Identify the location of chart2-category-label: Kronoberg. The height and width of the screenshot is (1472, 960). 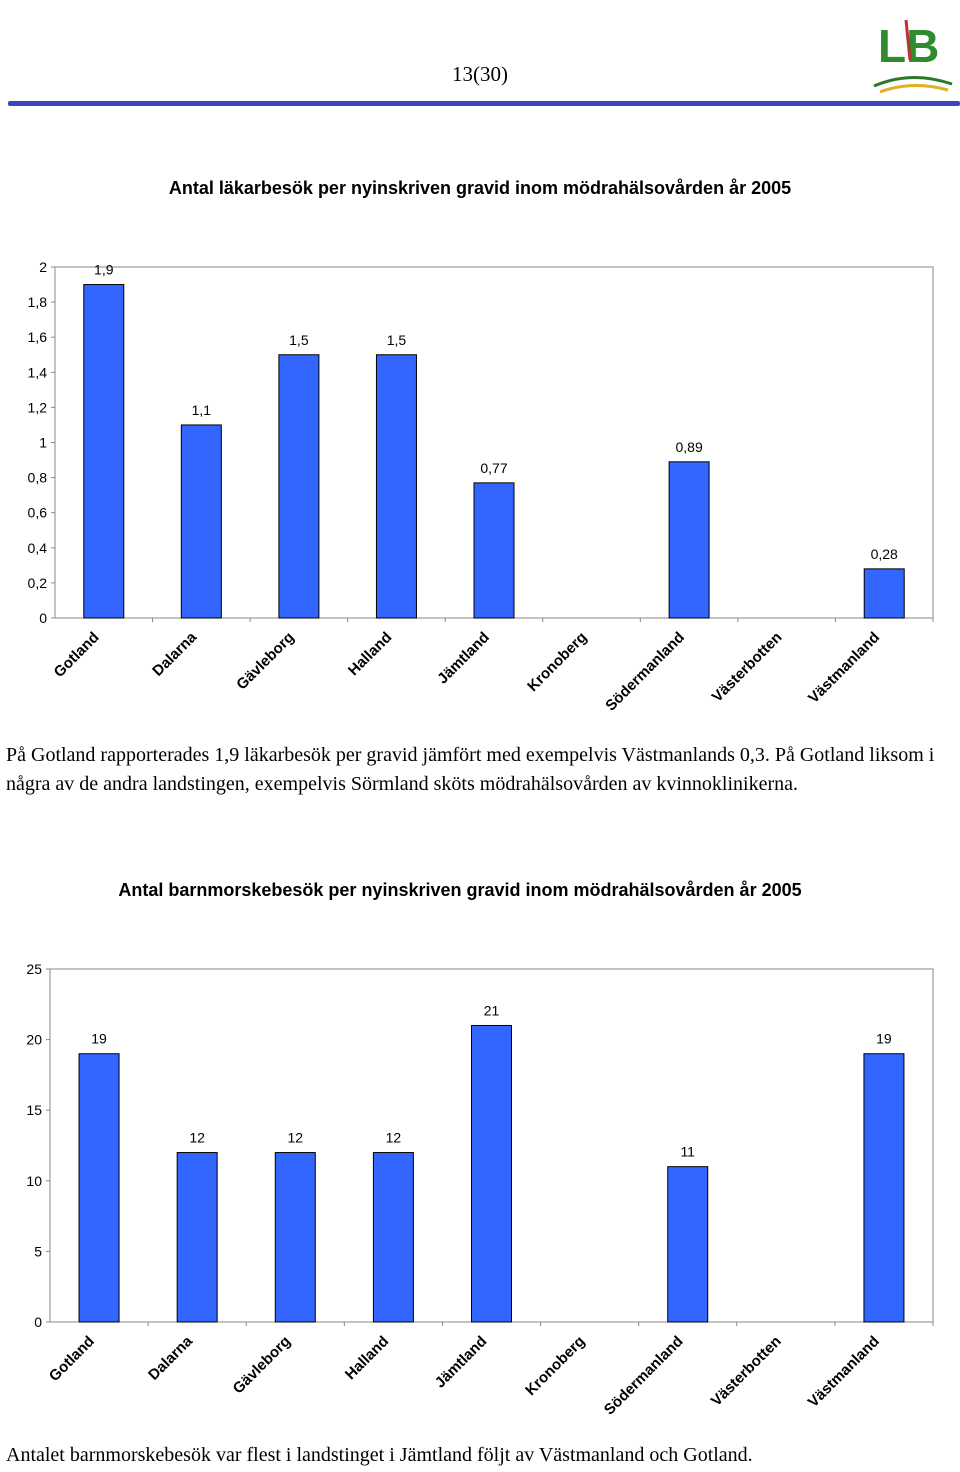
(555, 1366).